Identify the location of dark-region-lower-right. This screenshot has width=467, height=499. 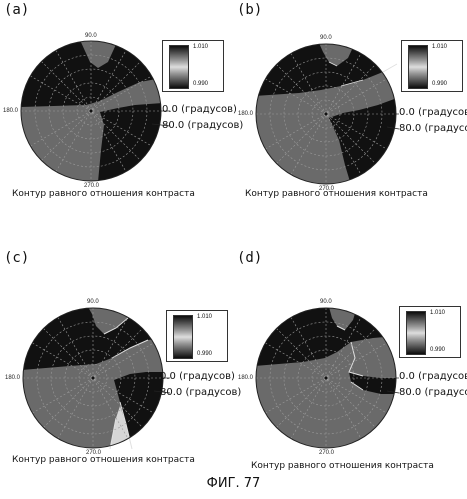
(130, 142).